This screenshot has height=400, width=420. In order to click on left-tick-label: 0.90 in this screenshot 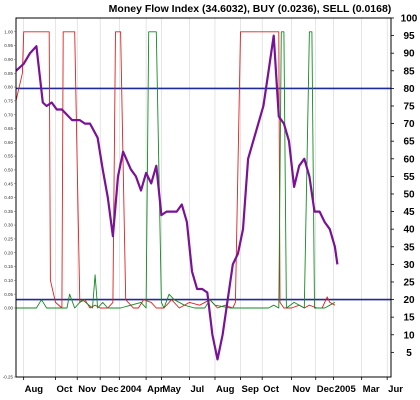, I will do `click(8, 59)`.